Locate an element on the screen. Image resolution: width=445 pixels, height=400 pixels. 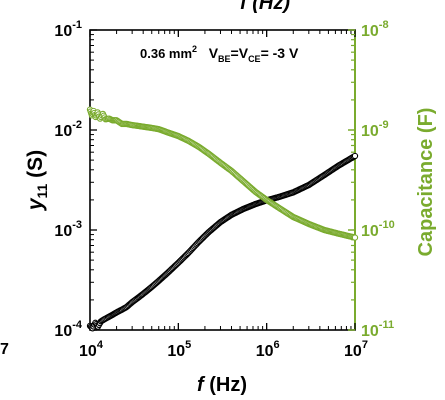
x-tick-label: 10⁶ is located at coordinates (268, 349).